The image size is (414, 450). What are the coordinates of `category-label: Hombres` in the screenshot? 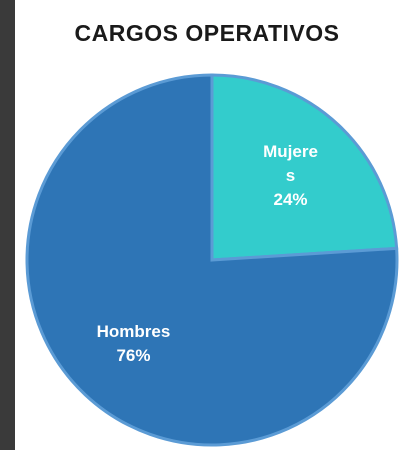 It's located at (133, 331).